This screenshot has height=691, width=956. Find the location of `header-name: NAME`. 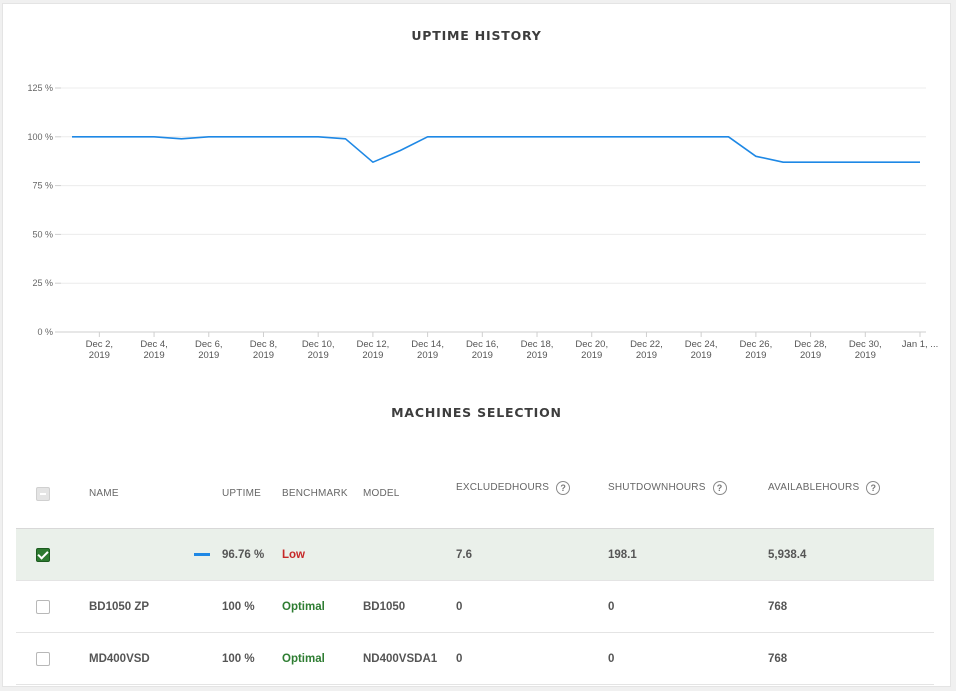

header-name: NAME is located at coordinates (104, 493).